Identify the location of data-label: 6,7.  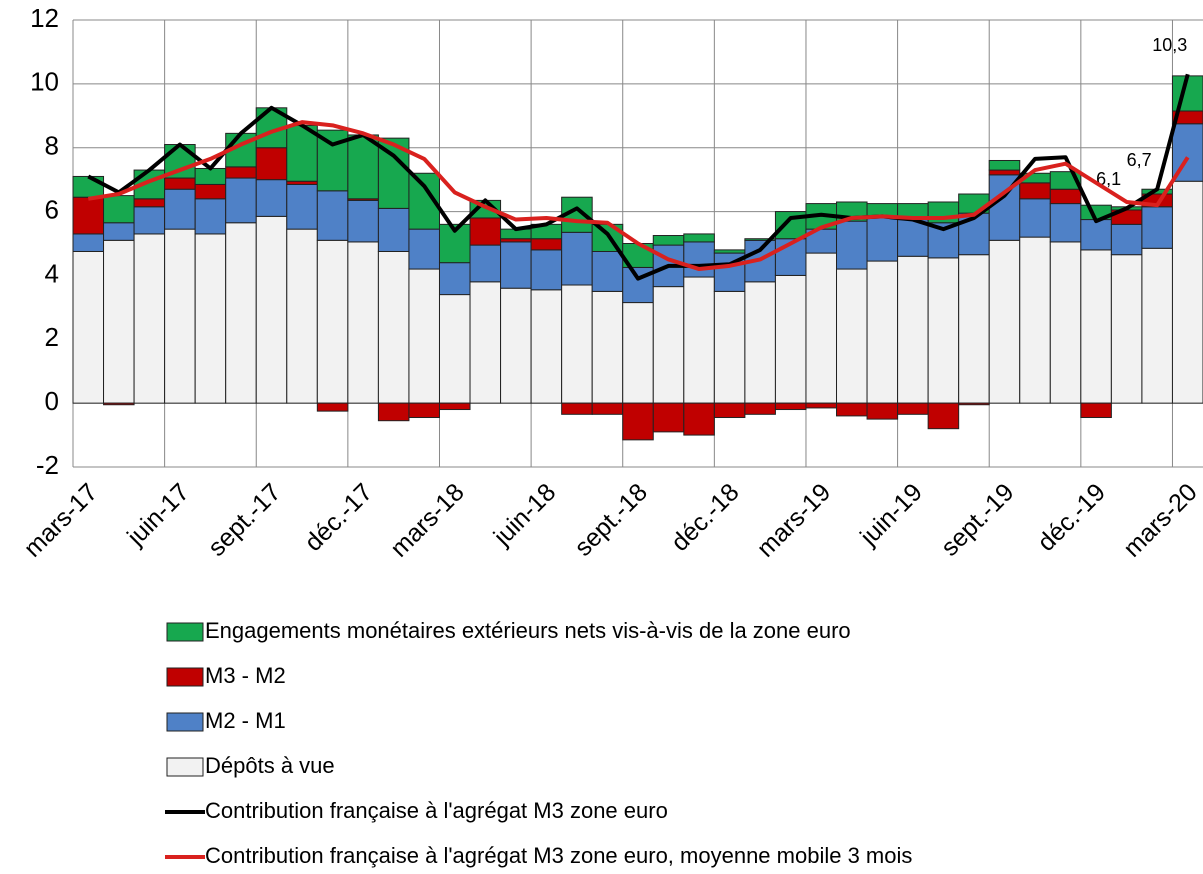
(1139, 160).